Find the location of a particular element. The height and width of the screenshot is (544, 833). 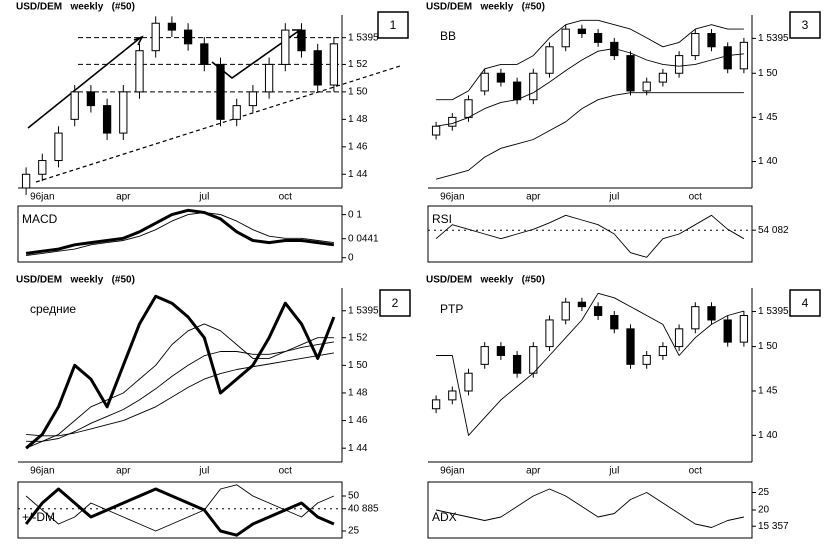

panel-number: 2 is located at coordinates (395, 303).